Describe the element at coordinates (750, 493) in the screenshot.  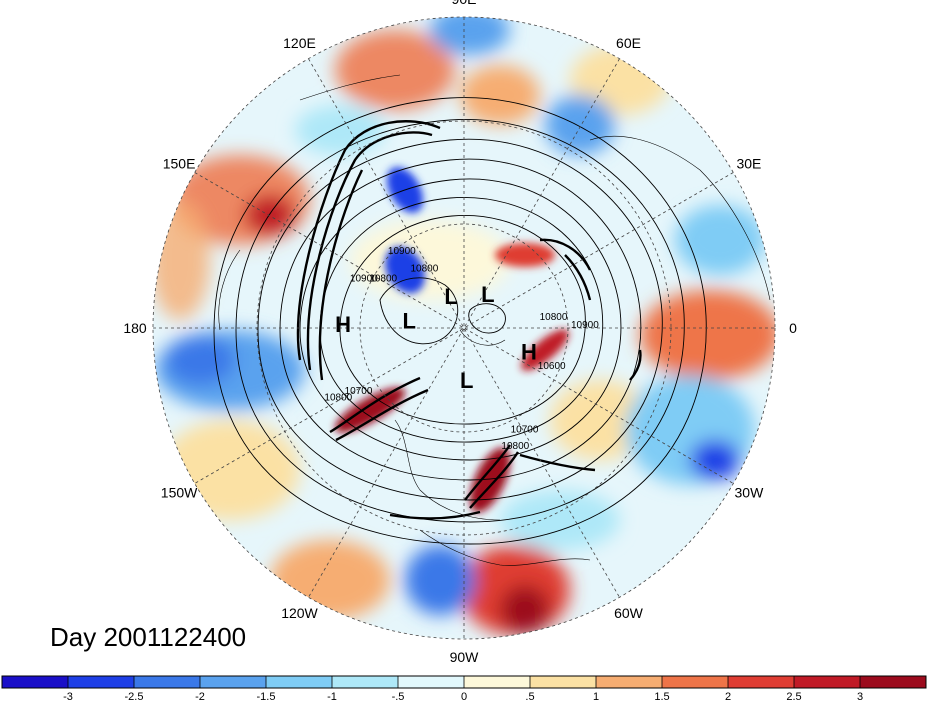
I see `lon-label-30w: 30W` at that location.